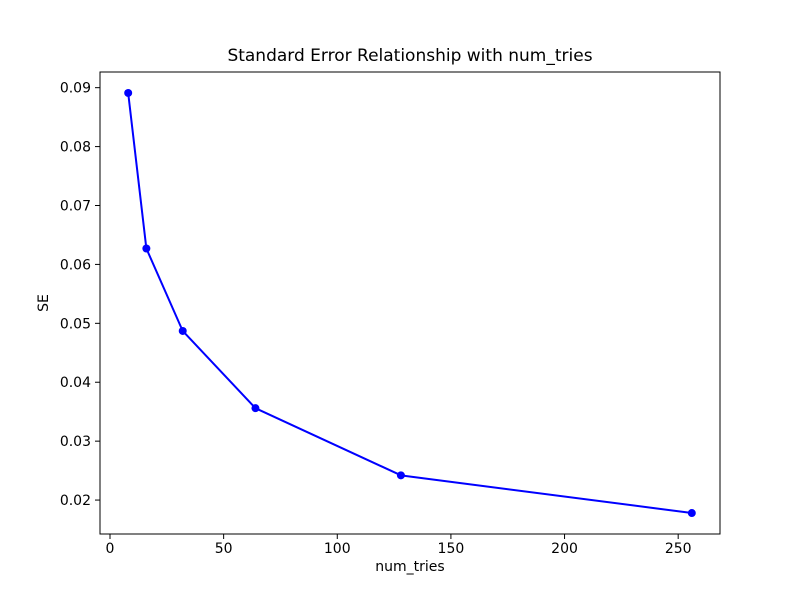 The height and width of the screenshot is (604, 800). Describe the element at coordinates (75, 89) in the screenshot. I see `y-tick-label: 0.09` at that location.